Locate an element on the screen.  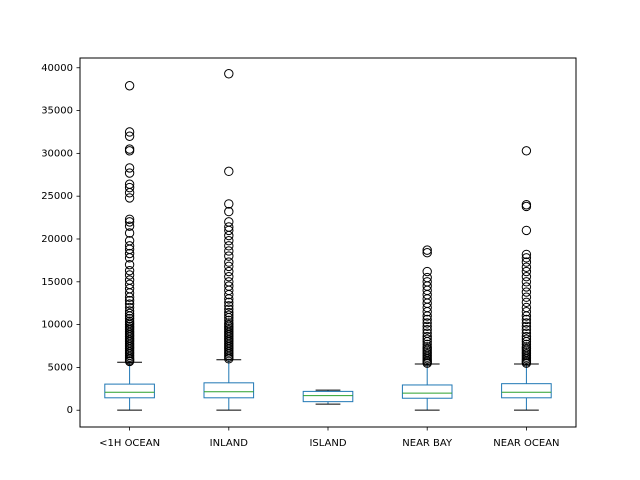
y-tick-label: 10000 is located at coordinates (57, 325).